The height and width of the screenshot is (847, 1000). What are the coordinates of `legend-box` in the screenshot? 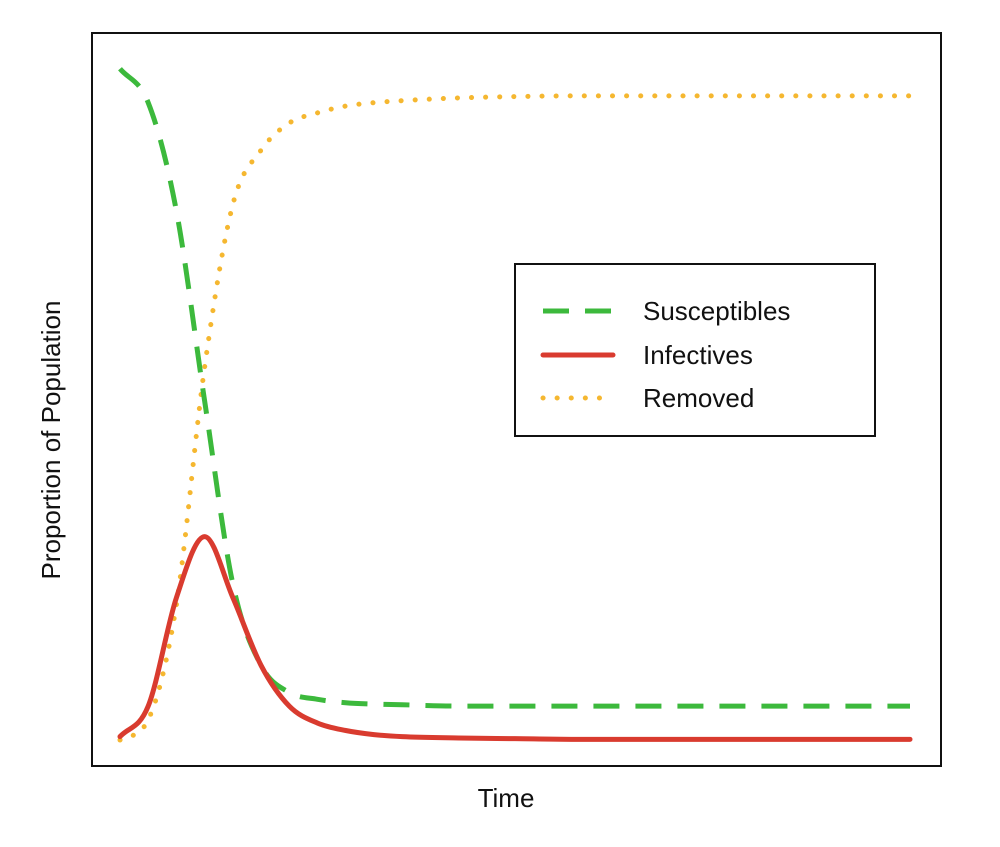 It's located at (695, 350).